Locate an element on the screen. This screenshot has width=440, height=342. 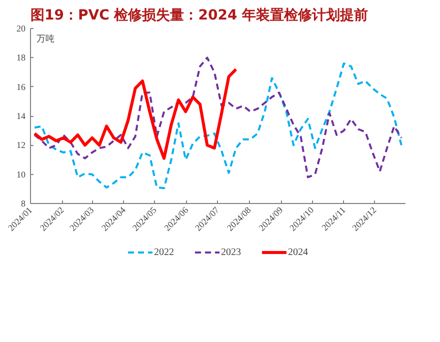
y-tick-label: 8 is located at coordinates (23, 203).